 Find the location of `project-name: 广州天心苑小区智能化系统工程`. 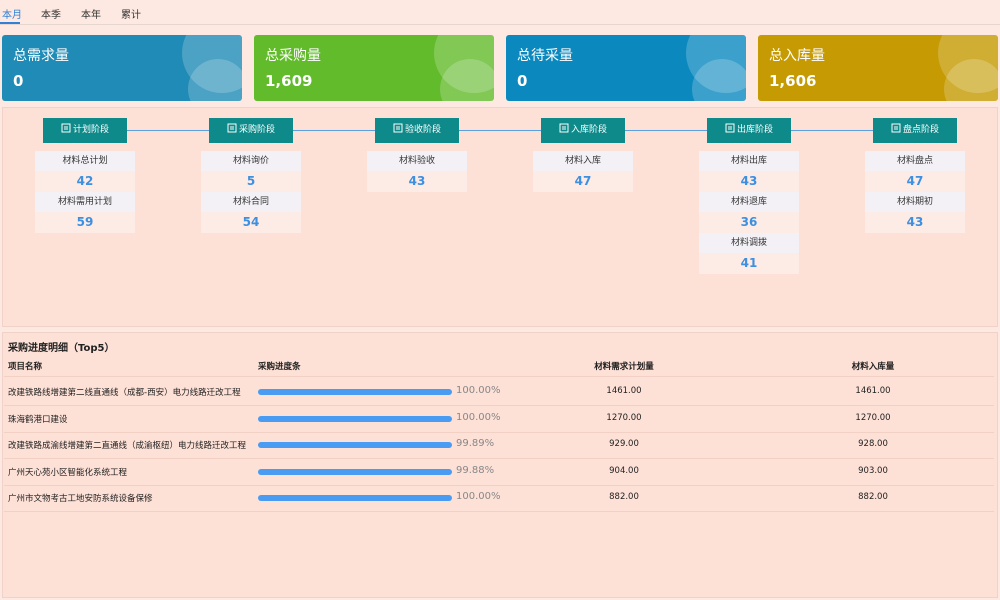

project-name: 广州天心苑小区智能化系统工程 is located at coordinates (68, 472).